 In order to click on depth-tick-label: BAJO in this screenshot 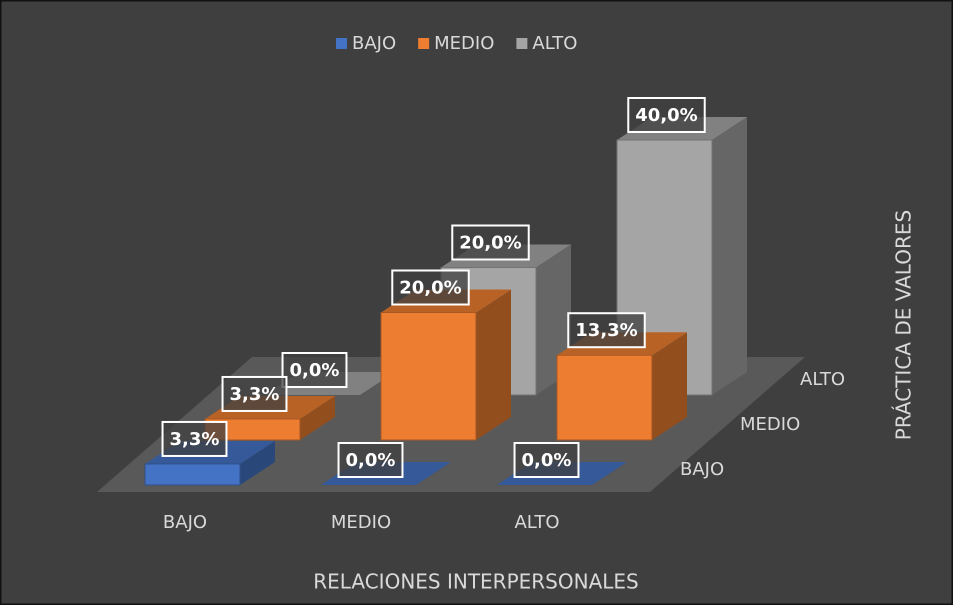, I will do `click(702, 469)`.